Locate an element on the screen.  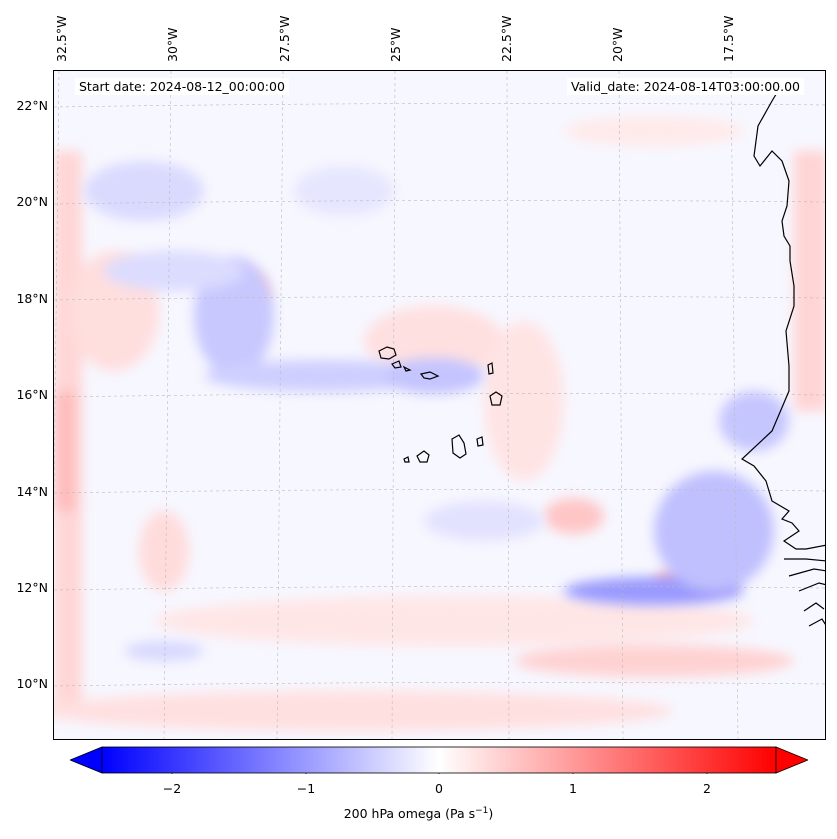
colorbar-max-extend is located at coordinates (791, 760).